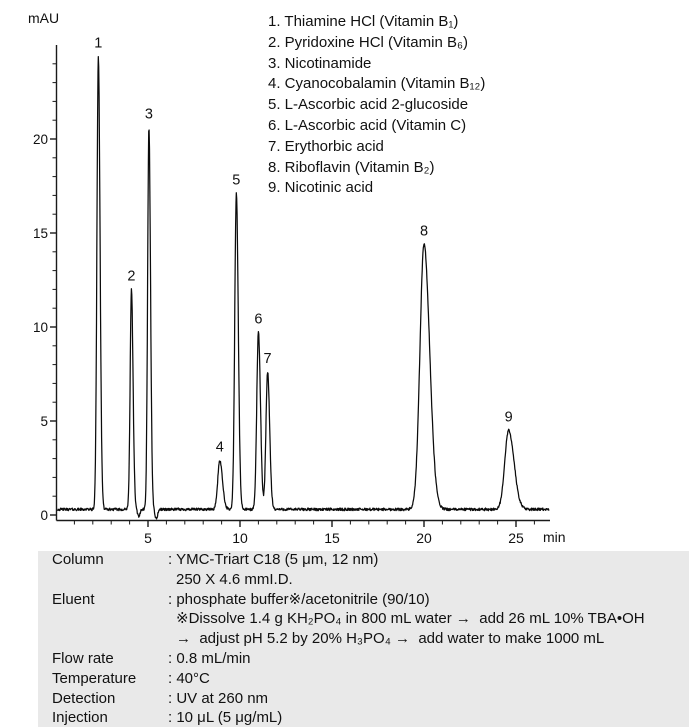 The width and height of the screenshot is (689, 727). I want to click on x-tick-label: 10, so click(240, 538).